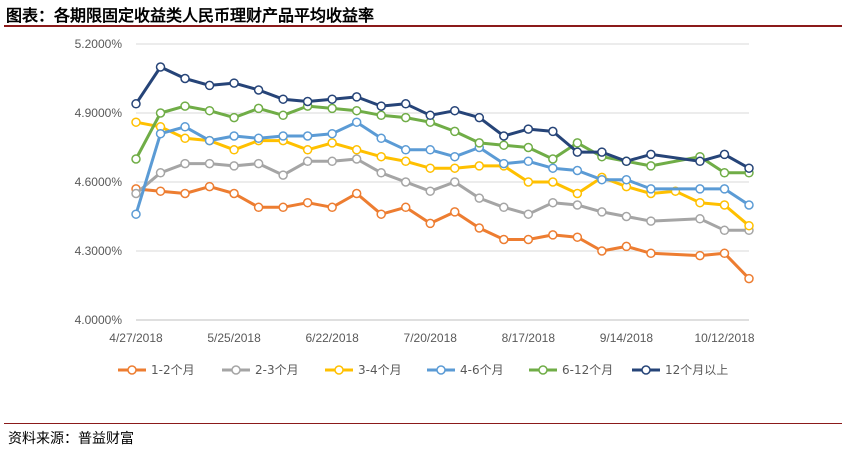 The width and height of the screenshot is (846, 450). Describe the element at coordinates (441, 139) in the screenshot. I see `series-line` at that location.